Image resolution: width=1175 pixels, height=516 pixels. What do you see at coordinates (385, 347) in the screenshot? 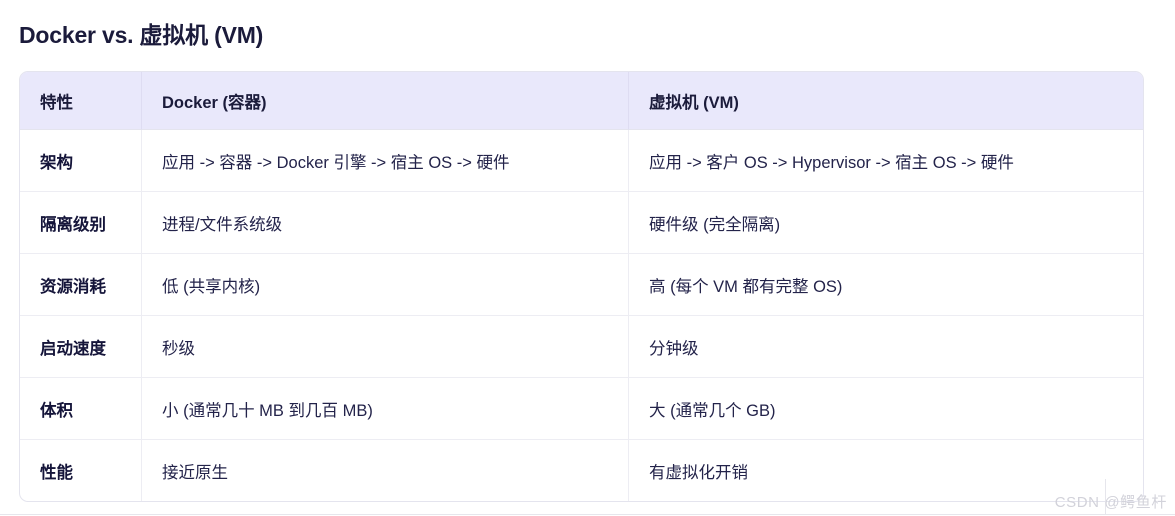
I see `cell-docker: 秒级` at bounding box center [385, 347].